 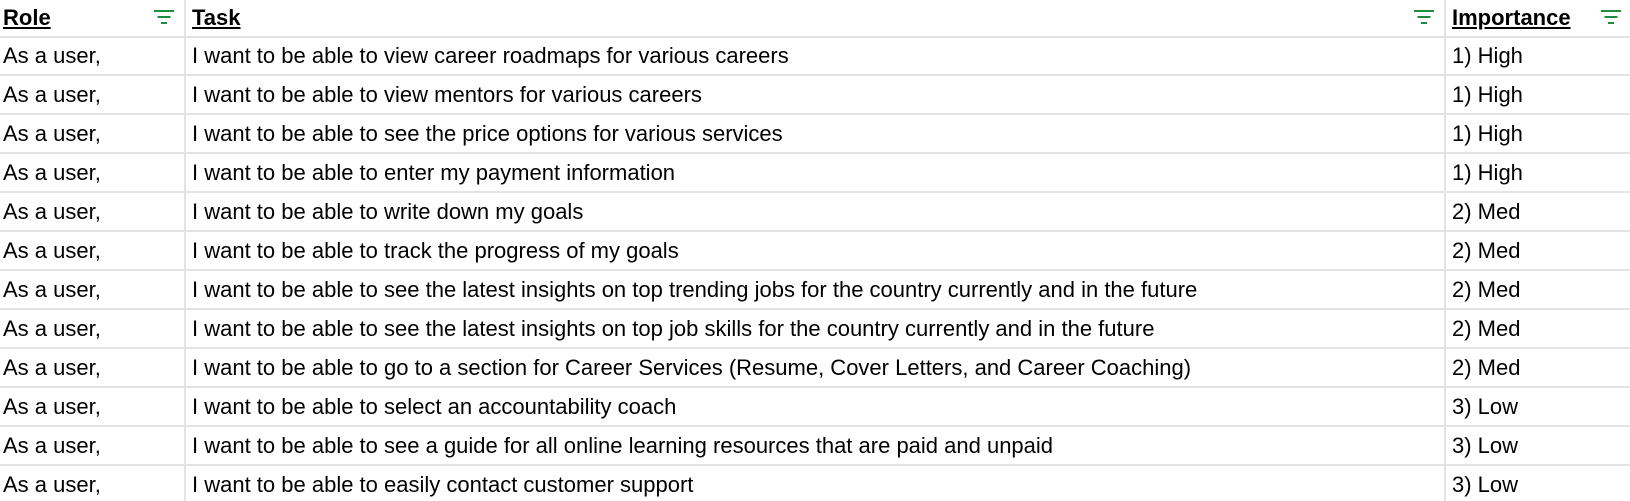 I want to click on header-cell-role: Role, so click(x=92, y=18).